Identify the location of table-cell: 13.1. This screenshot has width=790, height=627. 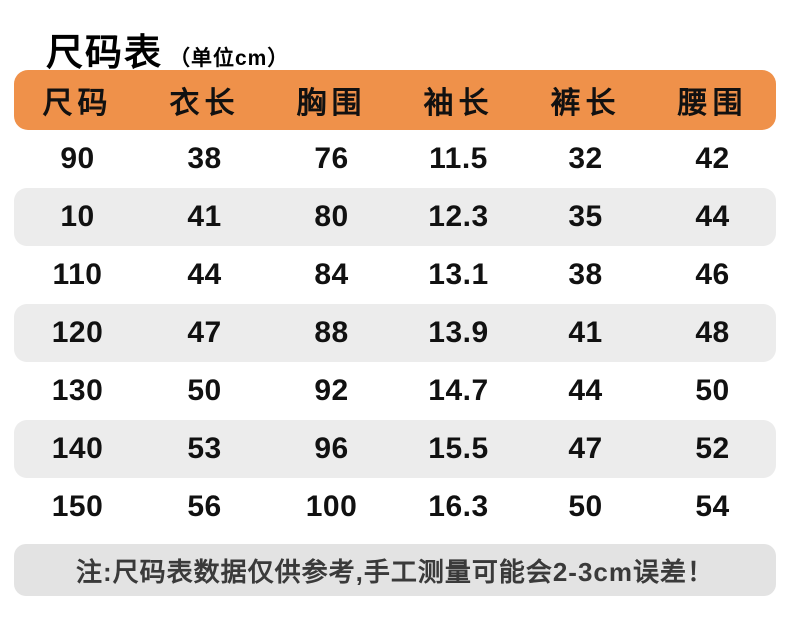
(458, 274).